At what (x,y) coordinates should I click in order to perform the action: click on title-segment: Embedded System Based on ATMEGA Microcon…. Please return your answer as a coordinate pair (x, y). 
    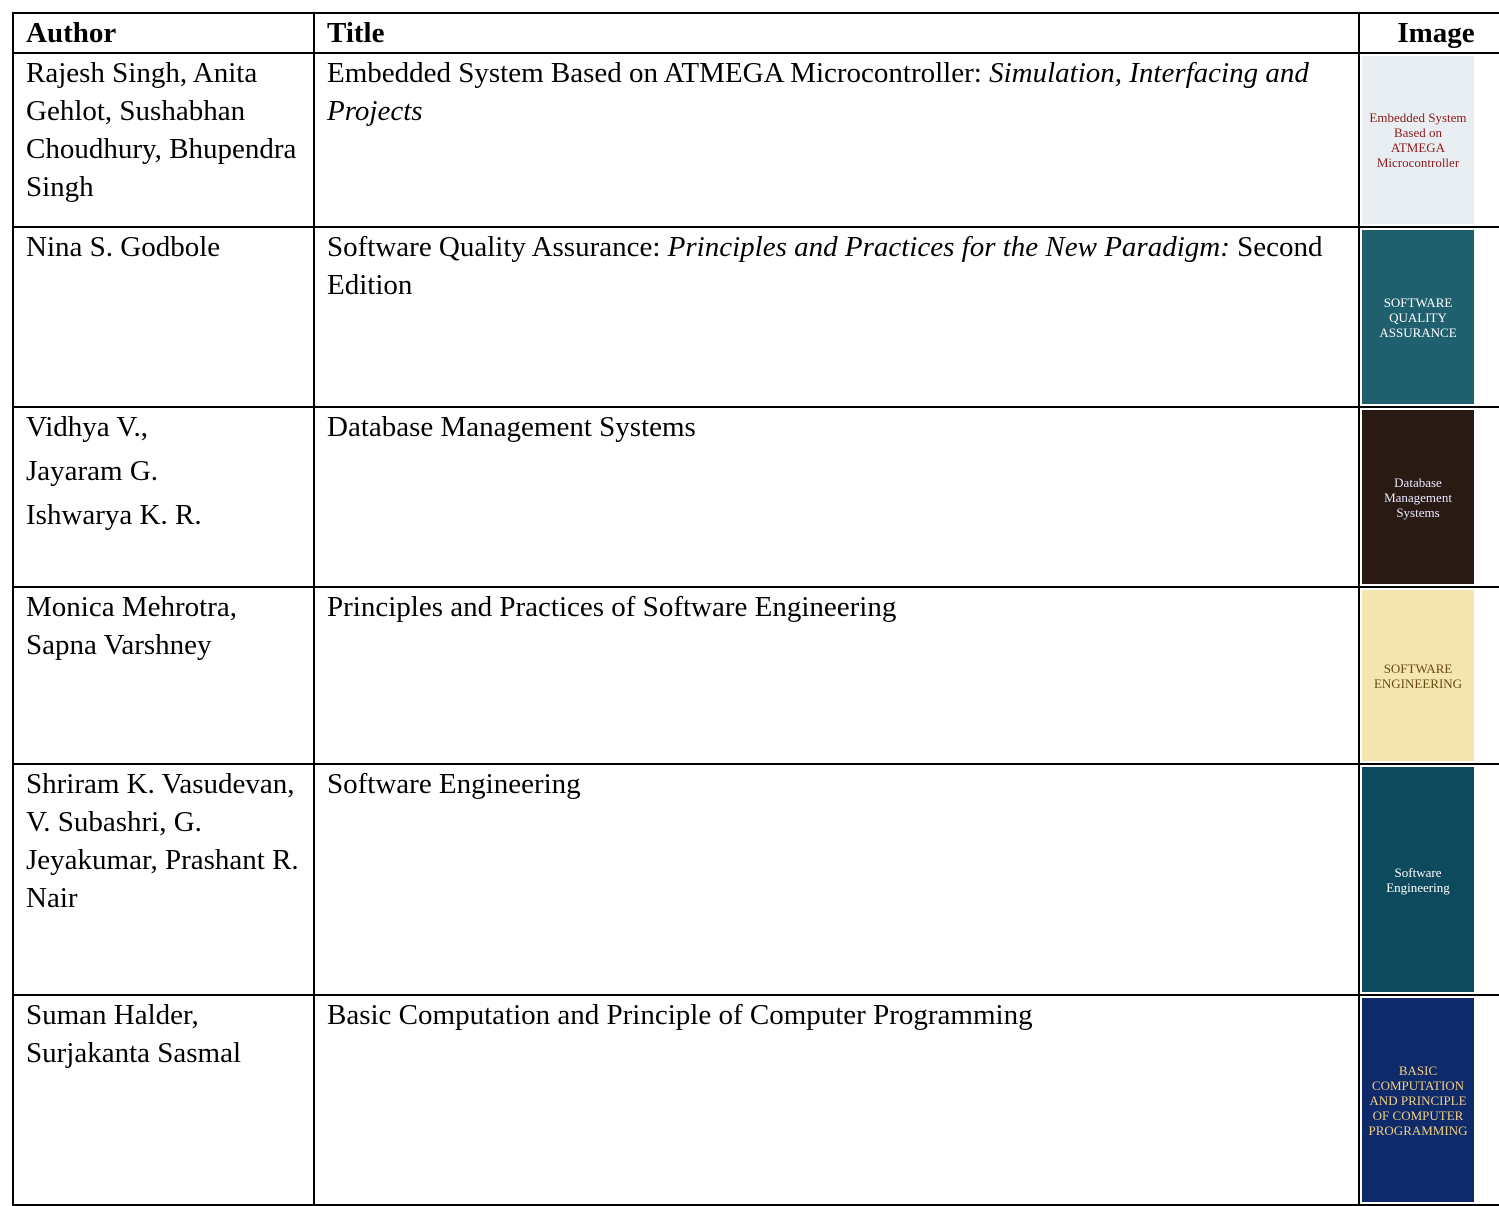
    Looking at the image, I should click on (658, 73).